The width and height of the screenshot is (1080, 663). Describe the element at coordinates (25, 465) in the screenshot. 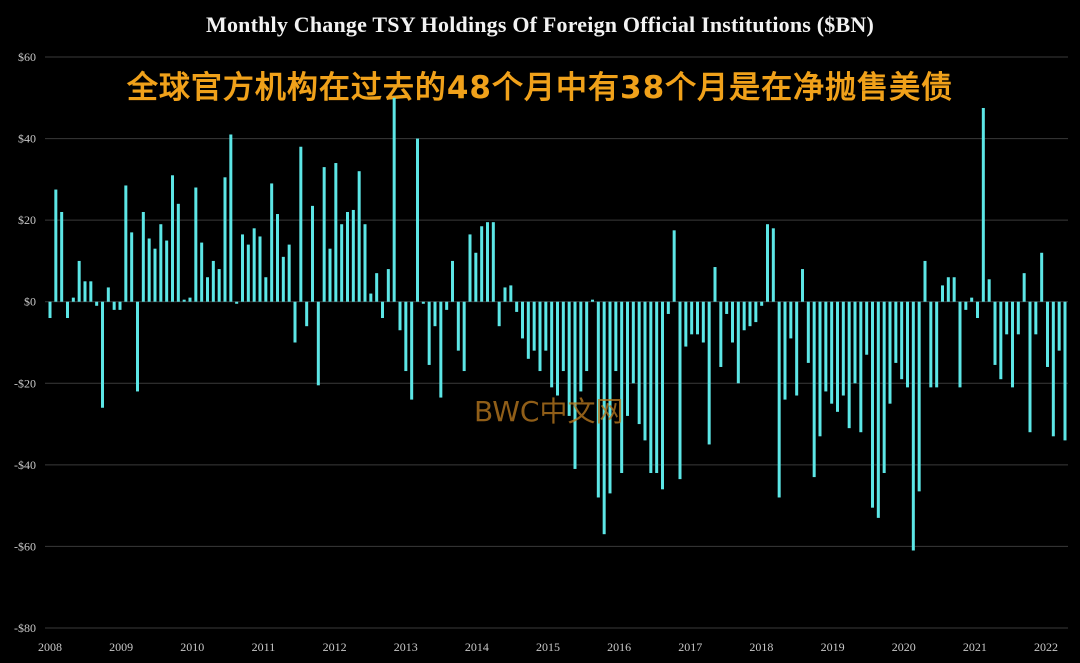

I see `y-tick-label: -$40` at that location.